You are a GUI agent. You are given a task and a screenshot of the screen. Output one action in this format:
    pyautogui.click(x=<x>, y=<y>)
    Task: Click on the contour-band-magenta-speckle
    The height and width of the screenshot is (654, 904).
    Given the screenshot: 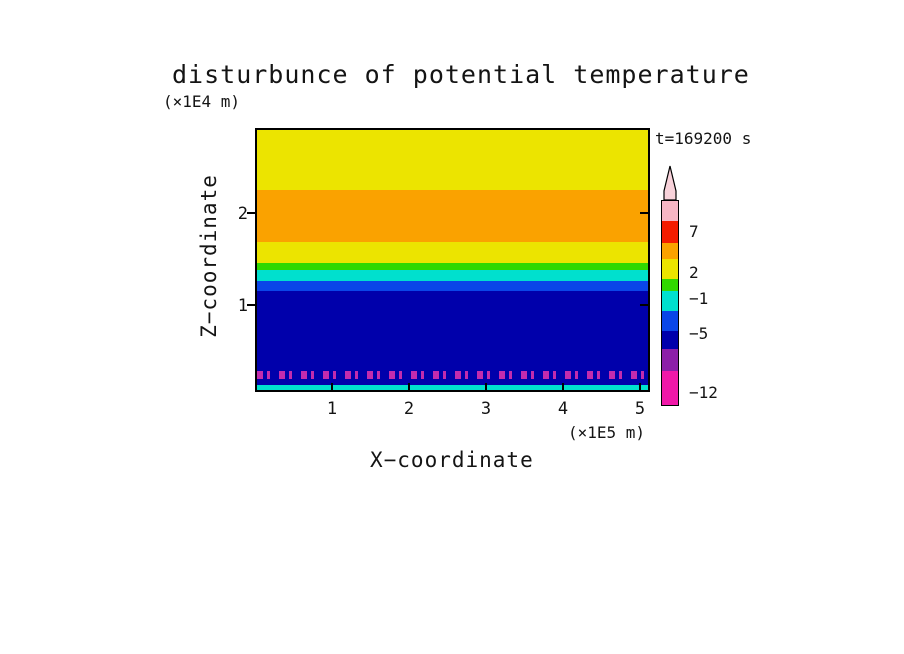 What is the action you would take?
    pyautogui.click(x=452, y=375)
    